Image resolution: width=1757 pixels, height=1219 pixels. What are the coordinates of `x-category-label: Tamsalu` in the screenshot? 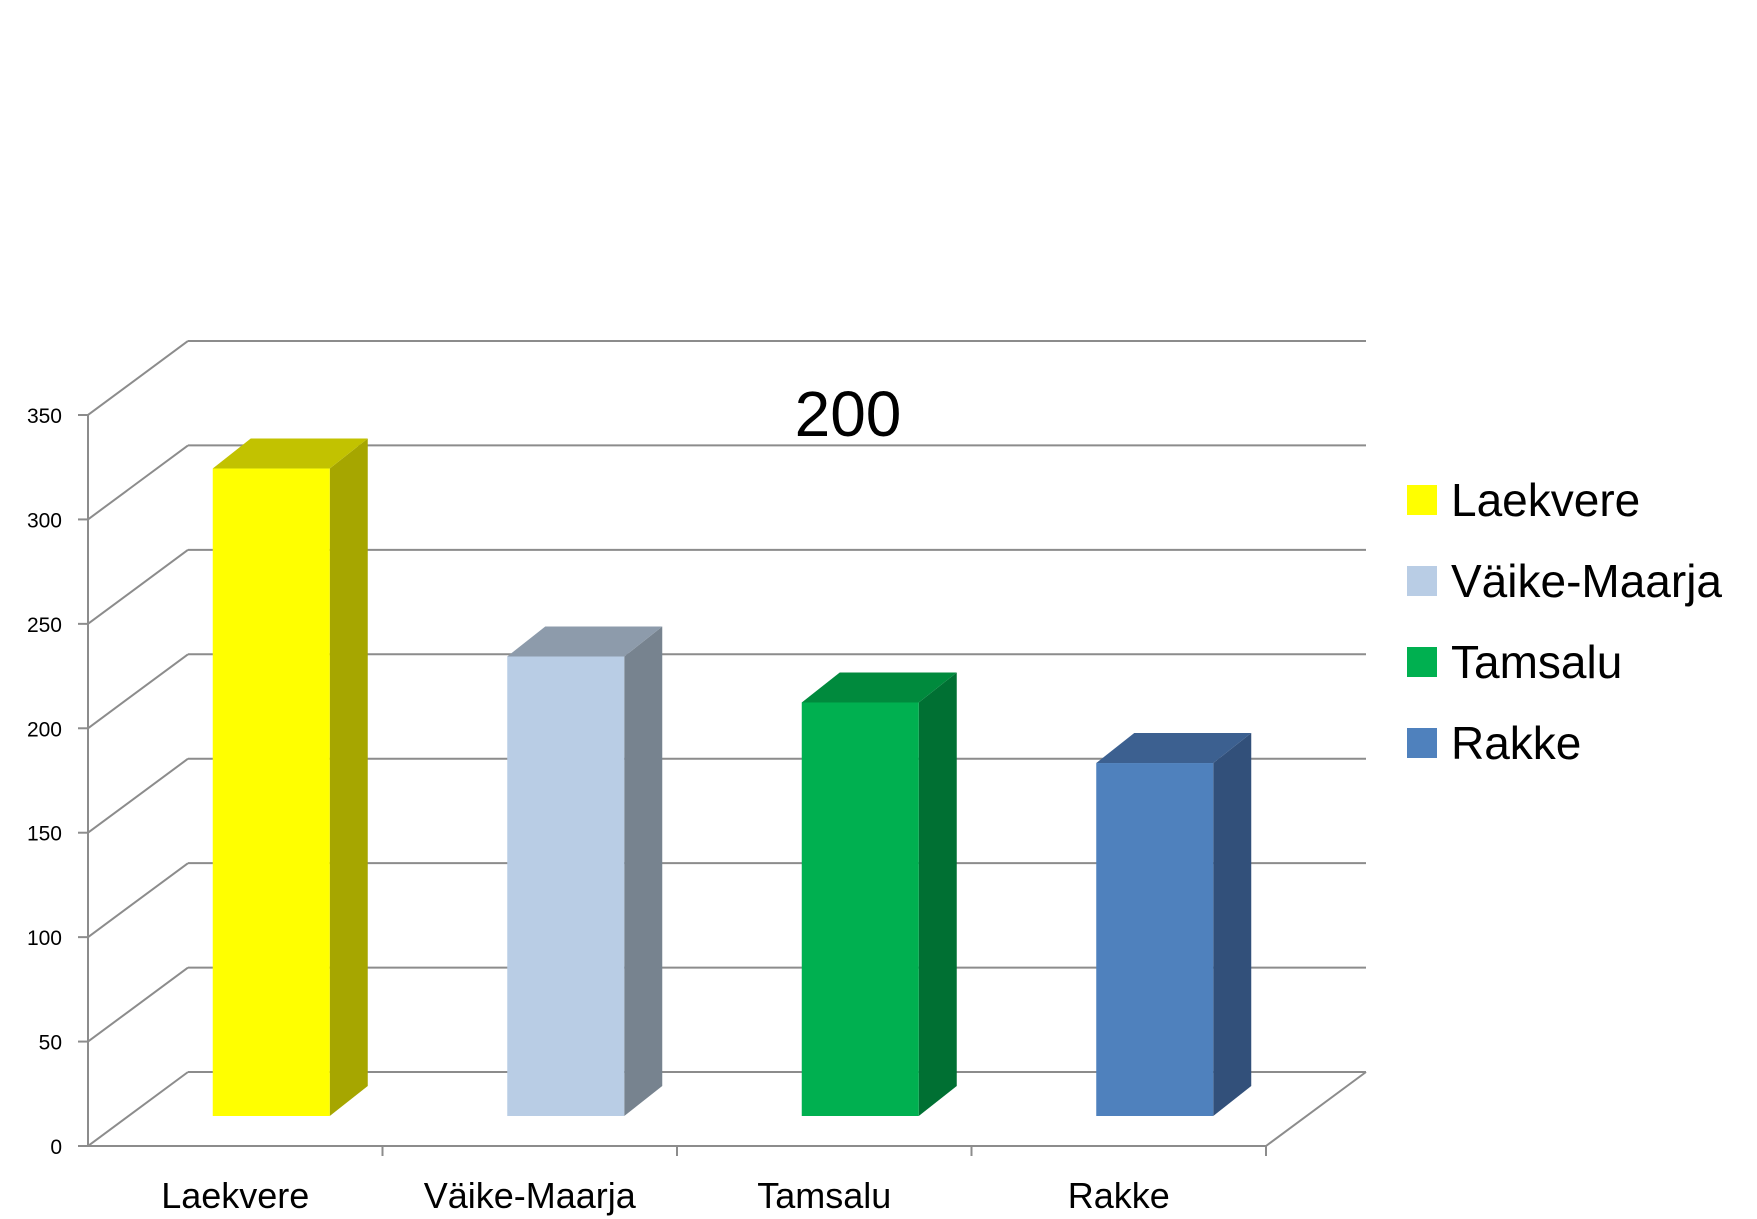 It's located at (824, 1195).